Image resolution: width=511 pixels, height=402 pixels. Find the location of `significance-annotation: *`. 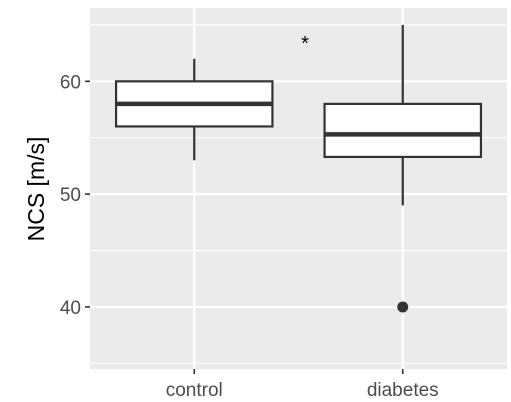

significance-annotation: * is located at coordinates (305, 44).